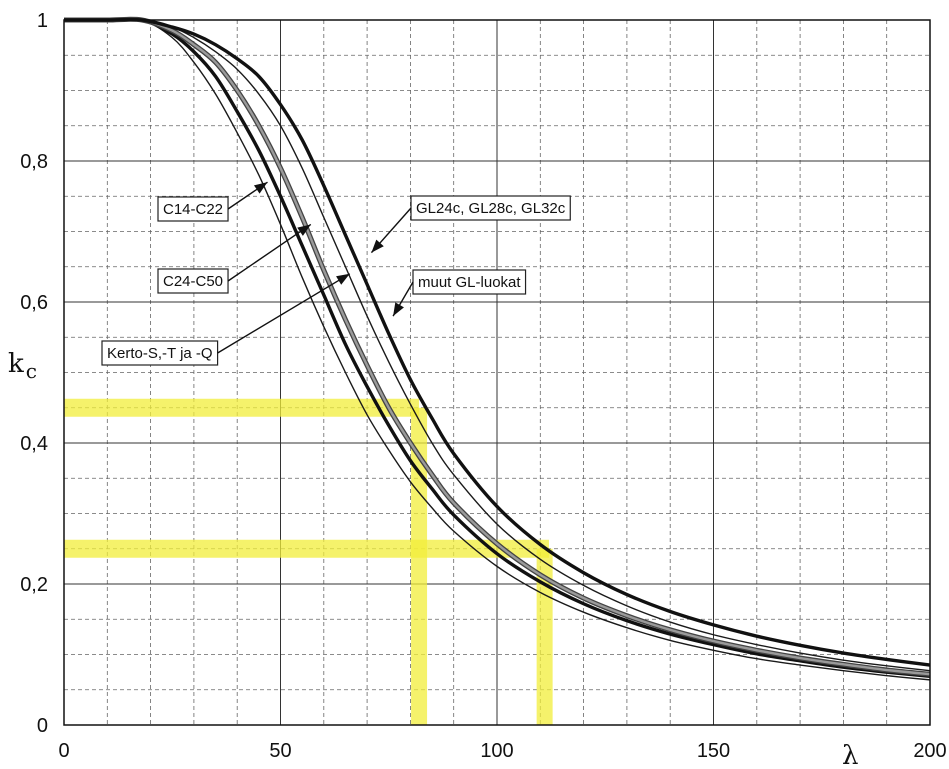 Image resolution: width=949 pixels, height=769 pixels. What do you see at coordinates (470, 224) in the screenshot?
I see `curve-label: GL24c, GL28c, GL32c` at bounding box center [470, 224].